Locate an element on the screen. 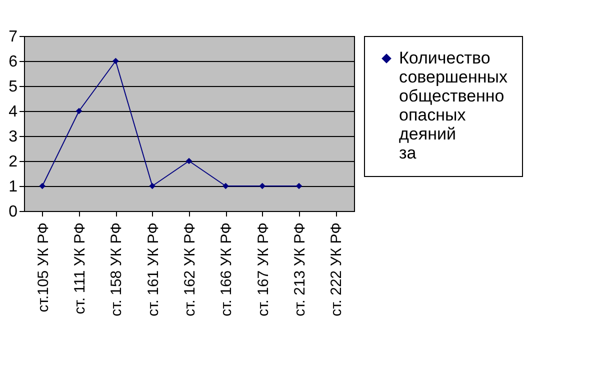 This screenshot has width=604, height=376. y-tick-label: 2 is located at coordinates (13, 162).